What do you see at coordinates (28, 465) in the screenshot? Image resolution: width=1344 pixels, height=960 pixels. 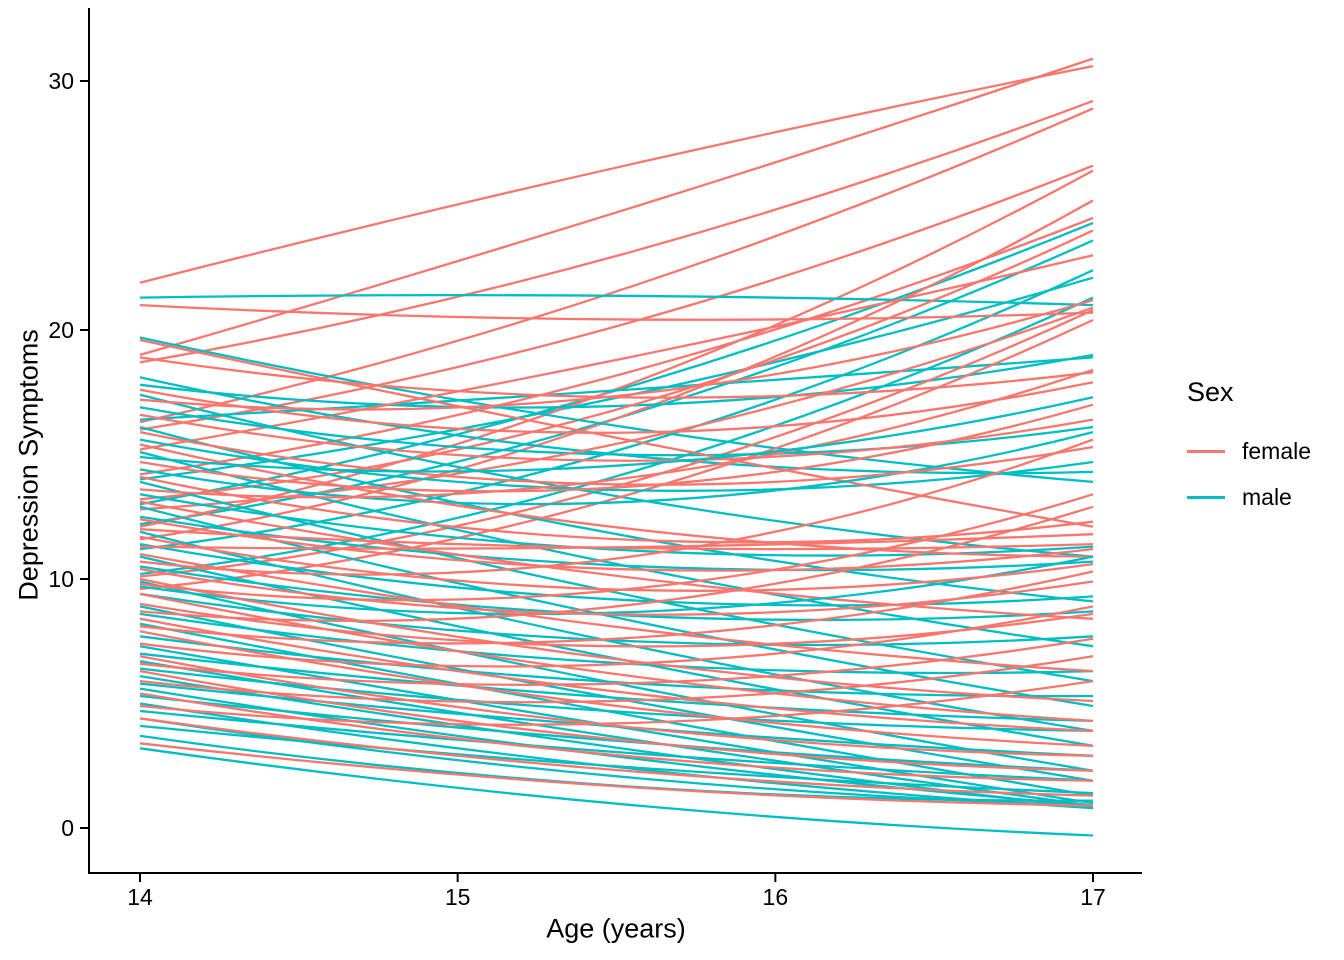 I see `y-axis-title: Depression Symptoms` at bounding box center [28, 465].